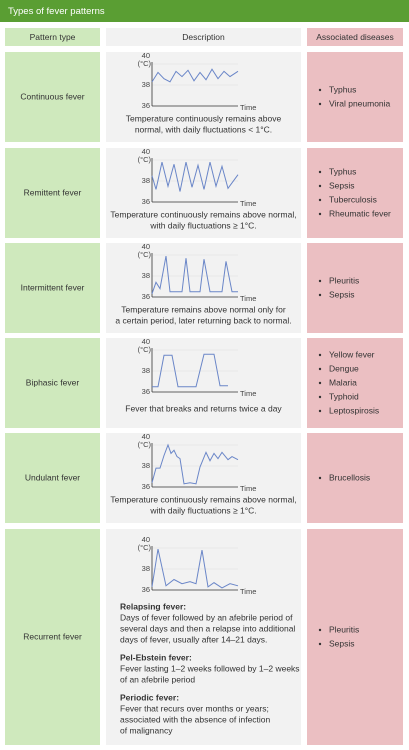 Image resolution: width=409 pixels, height=750 pixels. What do you see at coordinates (195, 719) in the screenshot?
I see `subtype-text: associated with the absence of infection` at bounding box center [195, 719].